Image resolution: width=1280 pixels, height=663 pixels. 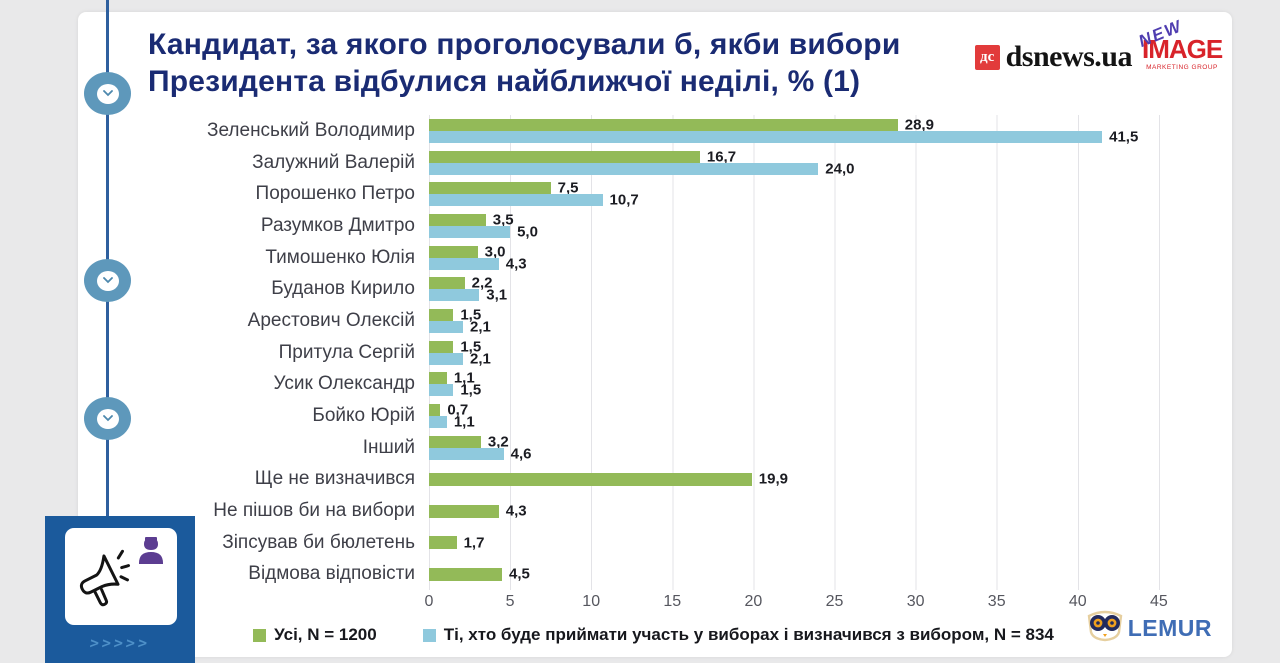 I want to click on dsnews-logo: дс dsnews.ua, so click(x=1053, y=57).